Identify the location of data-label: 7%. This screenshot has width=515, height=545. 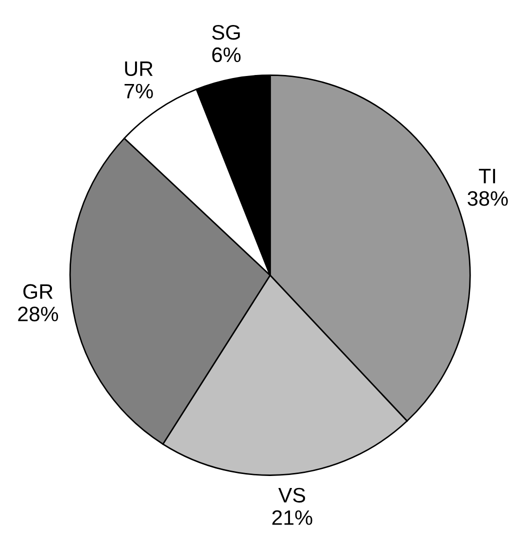
(138, 91).